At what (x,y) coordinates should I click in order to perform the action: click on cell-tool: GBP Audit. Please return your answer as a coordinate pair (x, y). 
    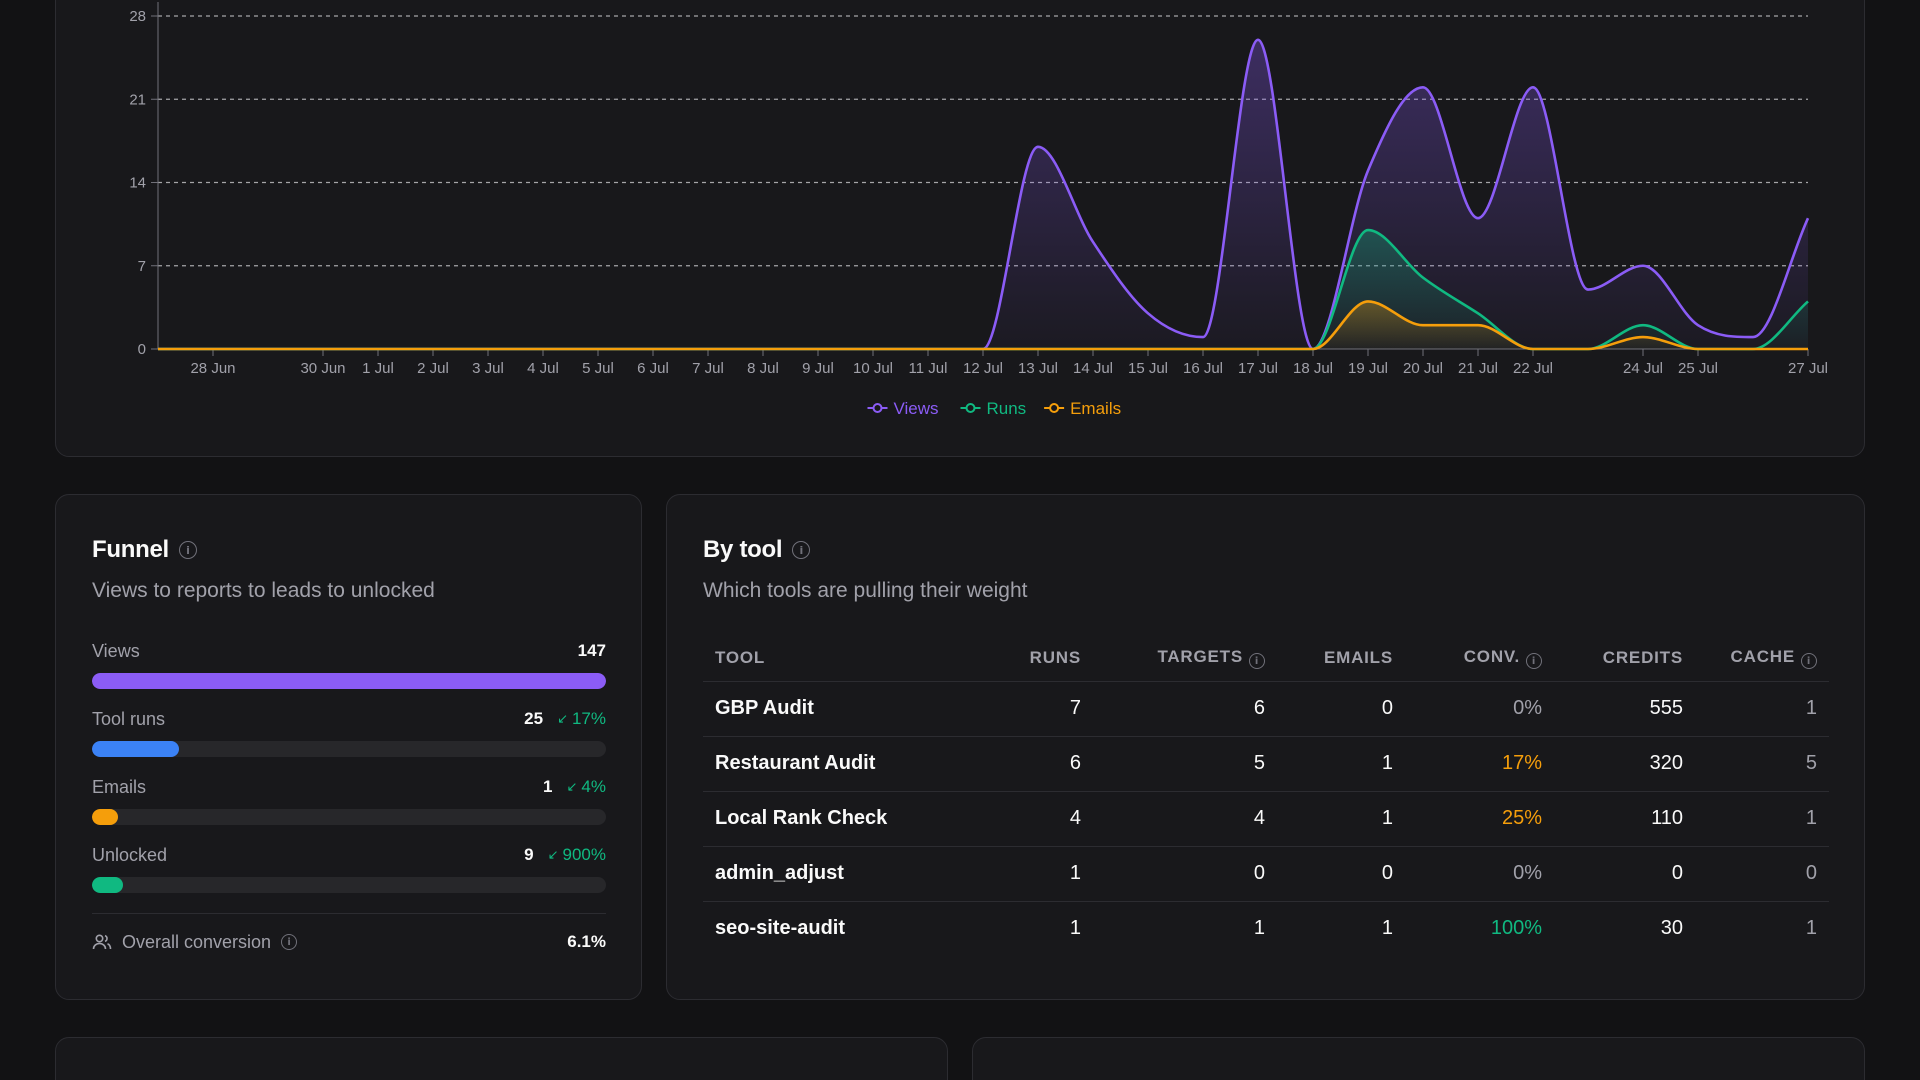
    Looking at the image, I should click on (841, 709).